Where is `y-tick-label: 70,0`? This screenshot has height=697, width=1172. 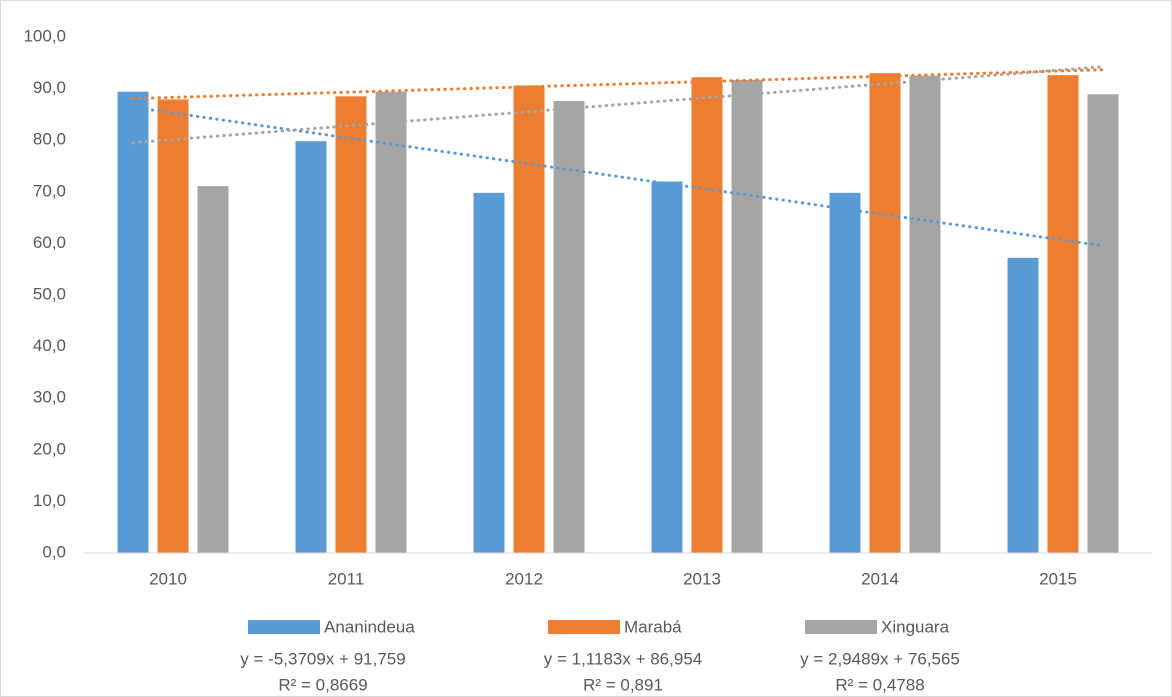 y-tick-label: 70,0 is located at coordinates (49, 190).